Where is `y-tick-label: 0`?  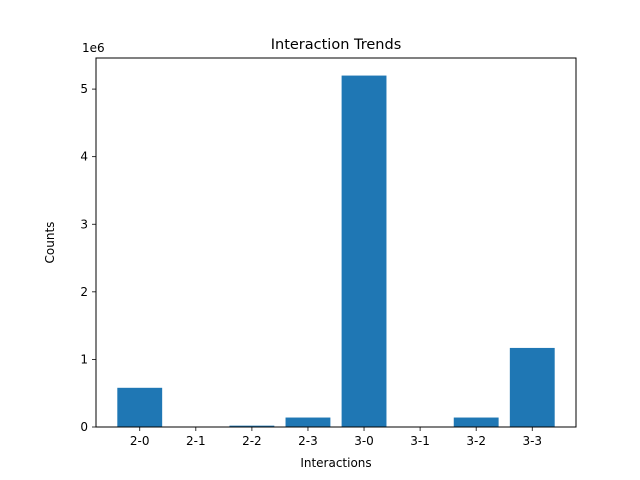
y-tick-label: 0 is located at coordinates (84, 427).